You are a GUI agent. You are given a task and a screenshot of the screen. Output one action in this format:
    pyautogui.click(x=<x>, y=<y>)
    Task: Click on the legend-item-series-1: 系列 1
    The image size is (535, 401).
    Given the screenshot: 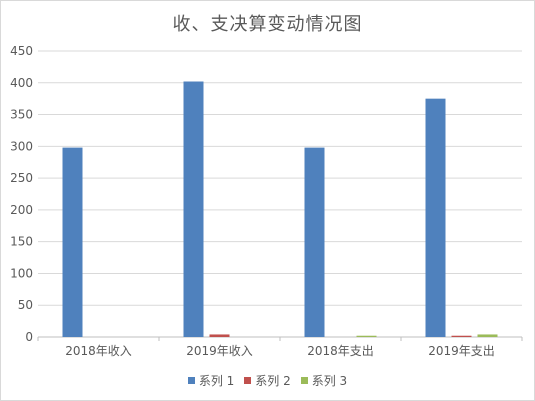 What is the action you would take?
    pyautogui.click(x=211, y=380)
    